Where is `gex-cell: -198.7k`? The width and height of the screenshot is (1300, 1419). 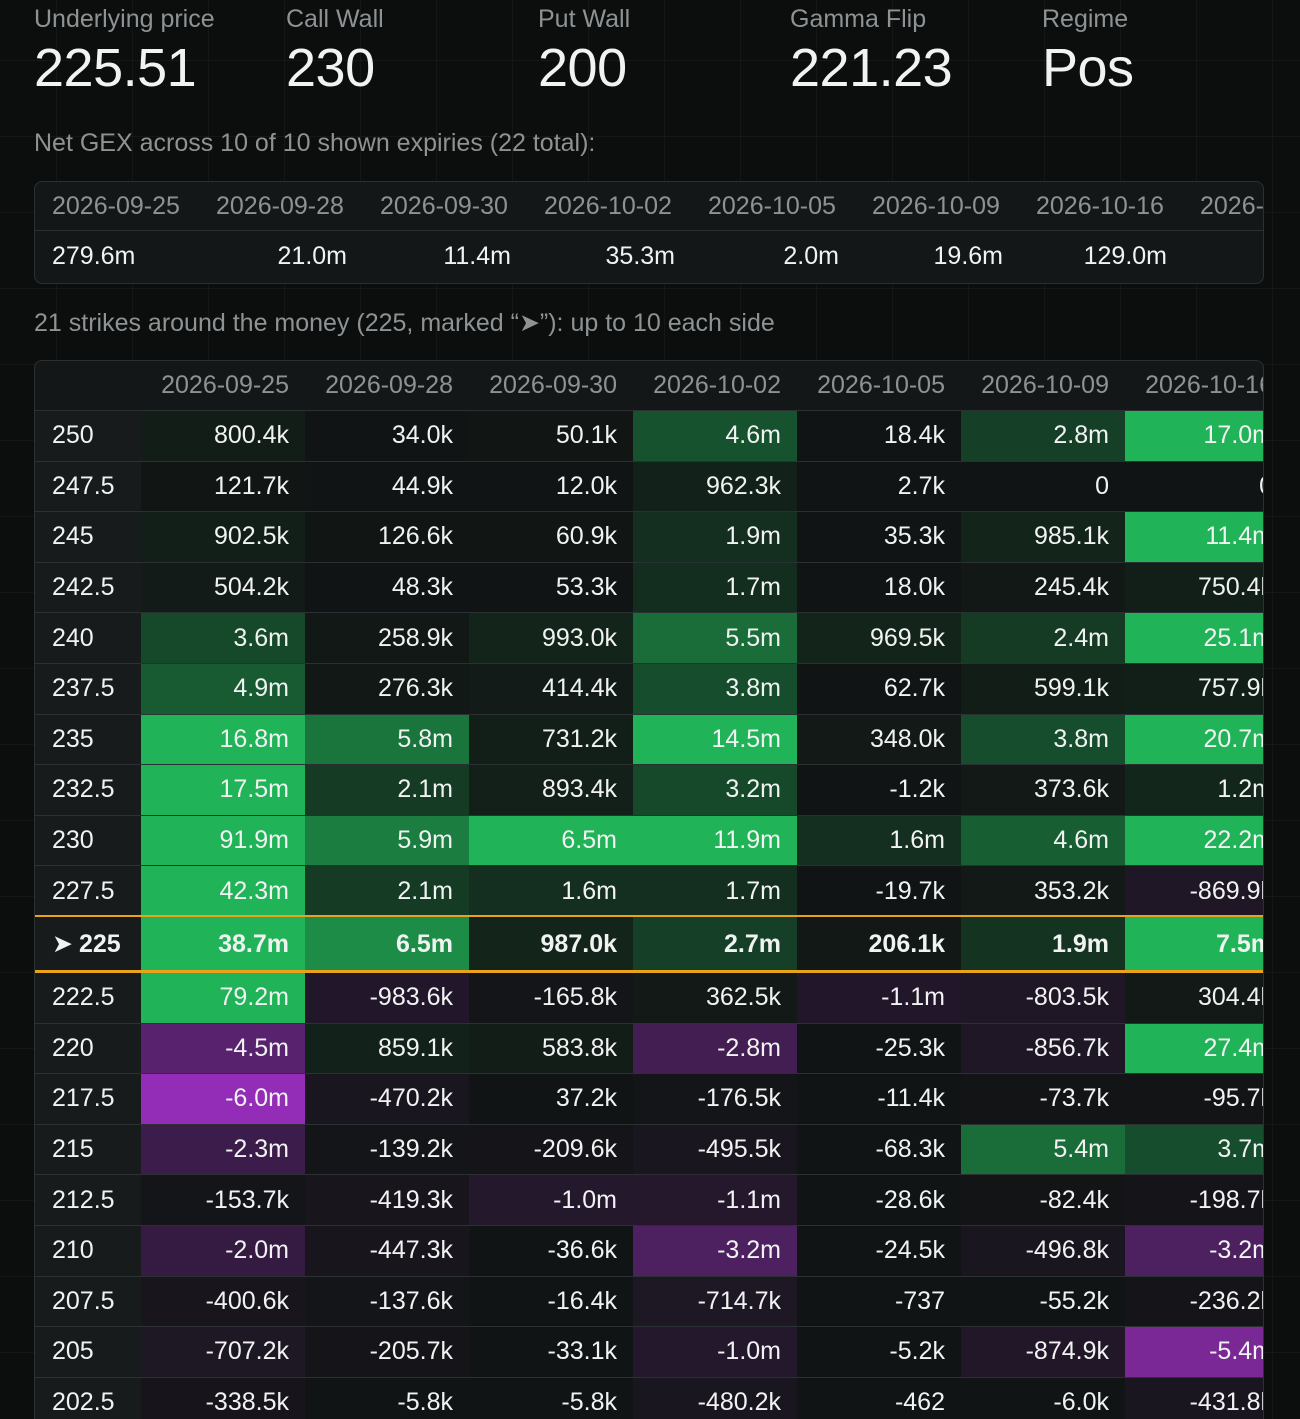 gex-cell: -198.7k is located at coordinates (1194, 1200).